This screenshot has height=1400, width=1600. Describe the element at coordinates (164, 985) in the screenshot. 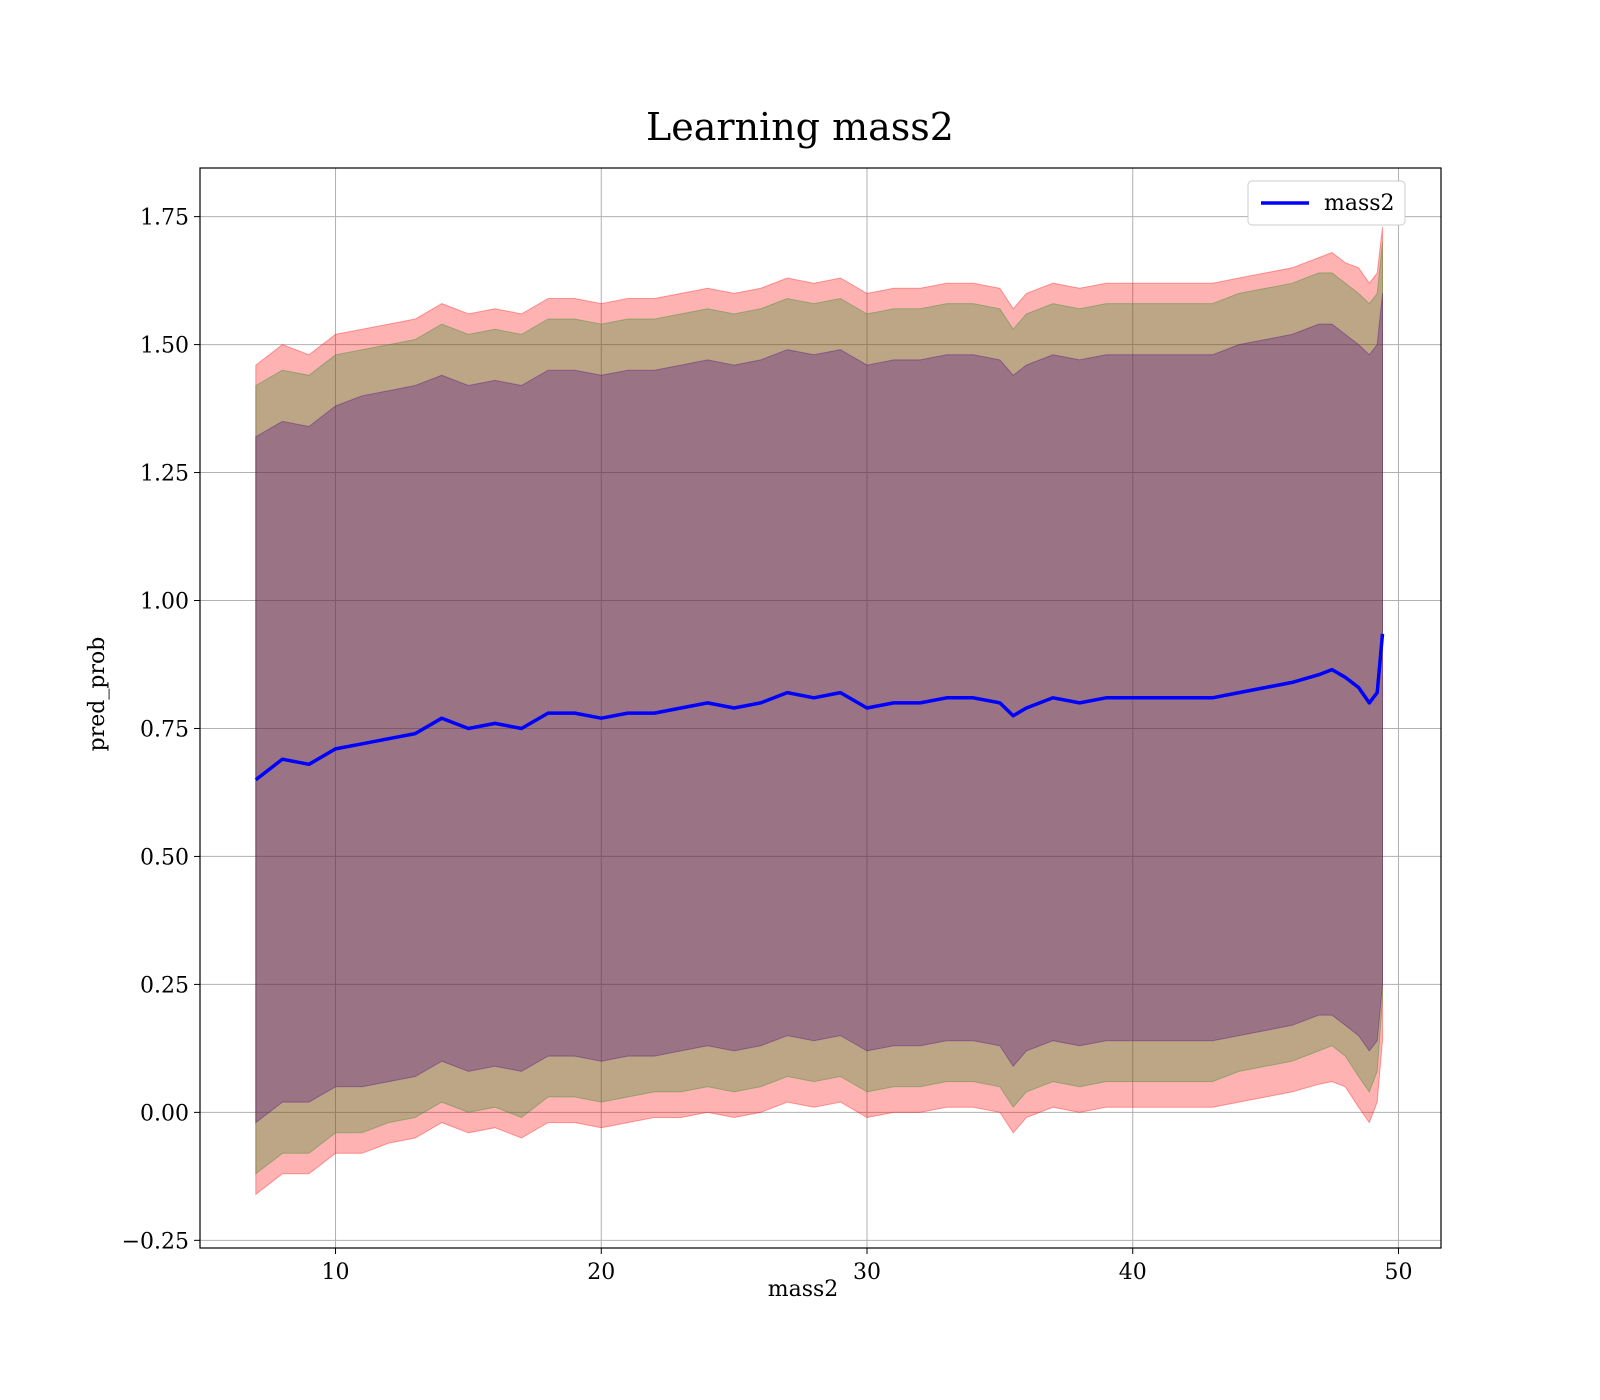

I see `y-tick-label: 0.25` at that location.